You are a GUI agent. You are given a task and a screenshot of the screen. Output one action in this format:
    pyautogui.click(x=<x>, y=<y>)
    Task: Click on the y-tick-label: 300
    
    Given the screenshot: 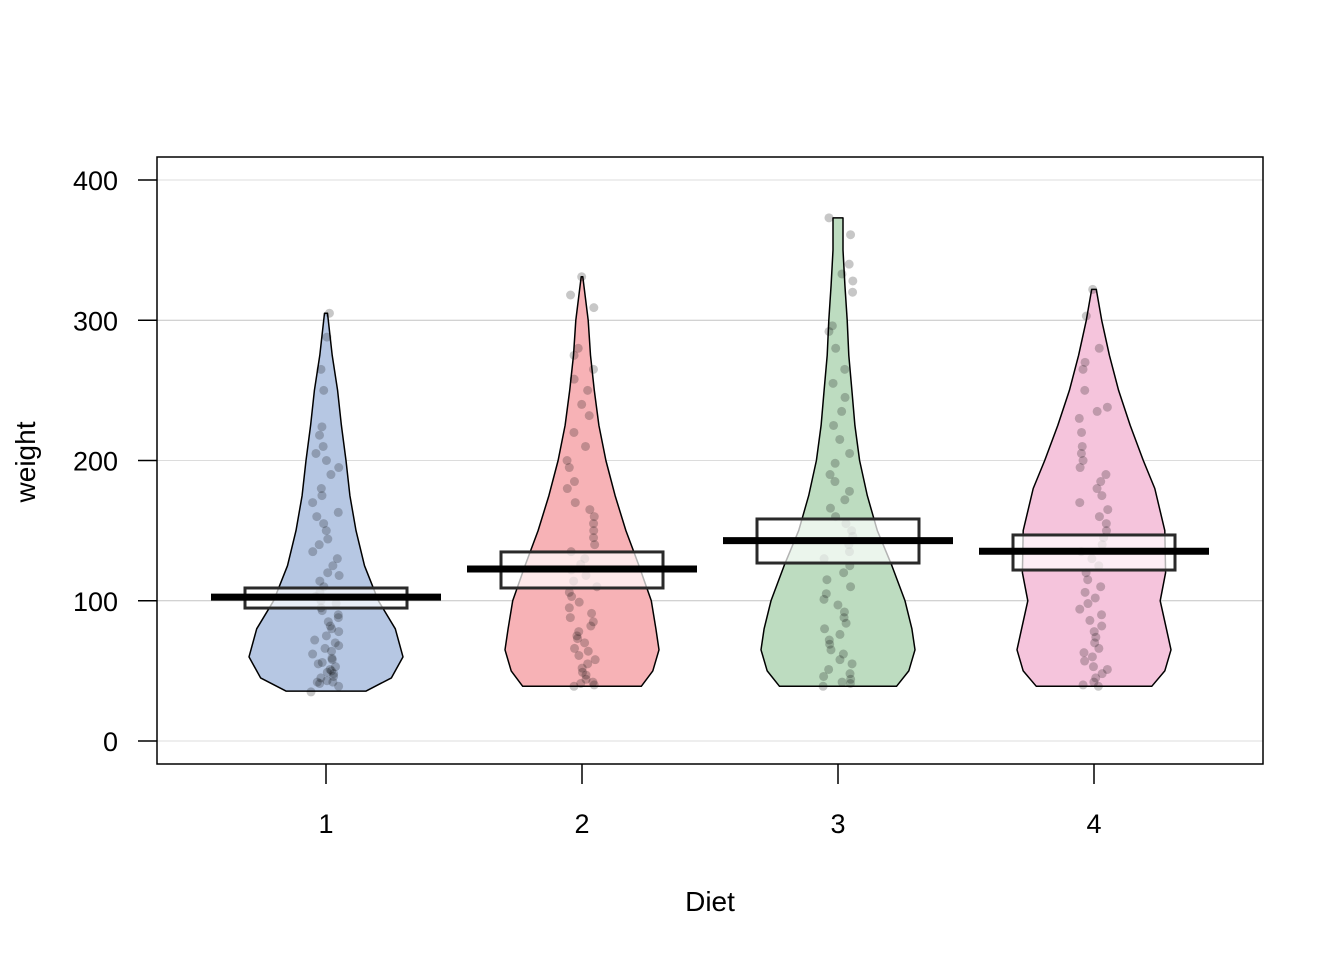 What is the action you would take?
    pyautogui.click(x=95, y=321)
    